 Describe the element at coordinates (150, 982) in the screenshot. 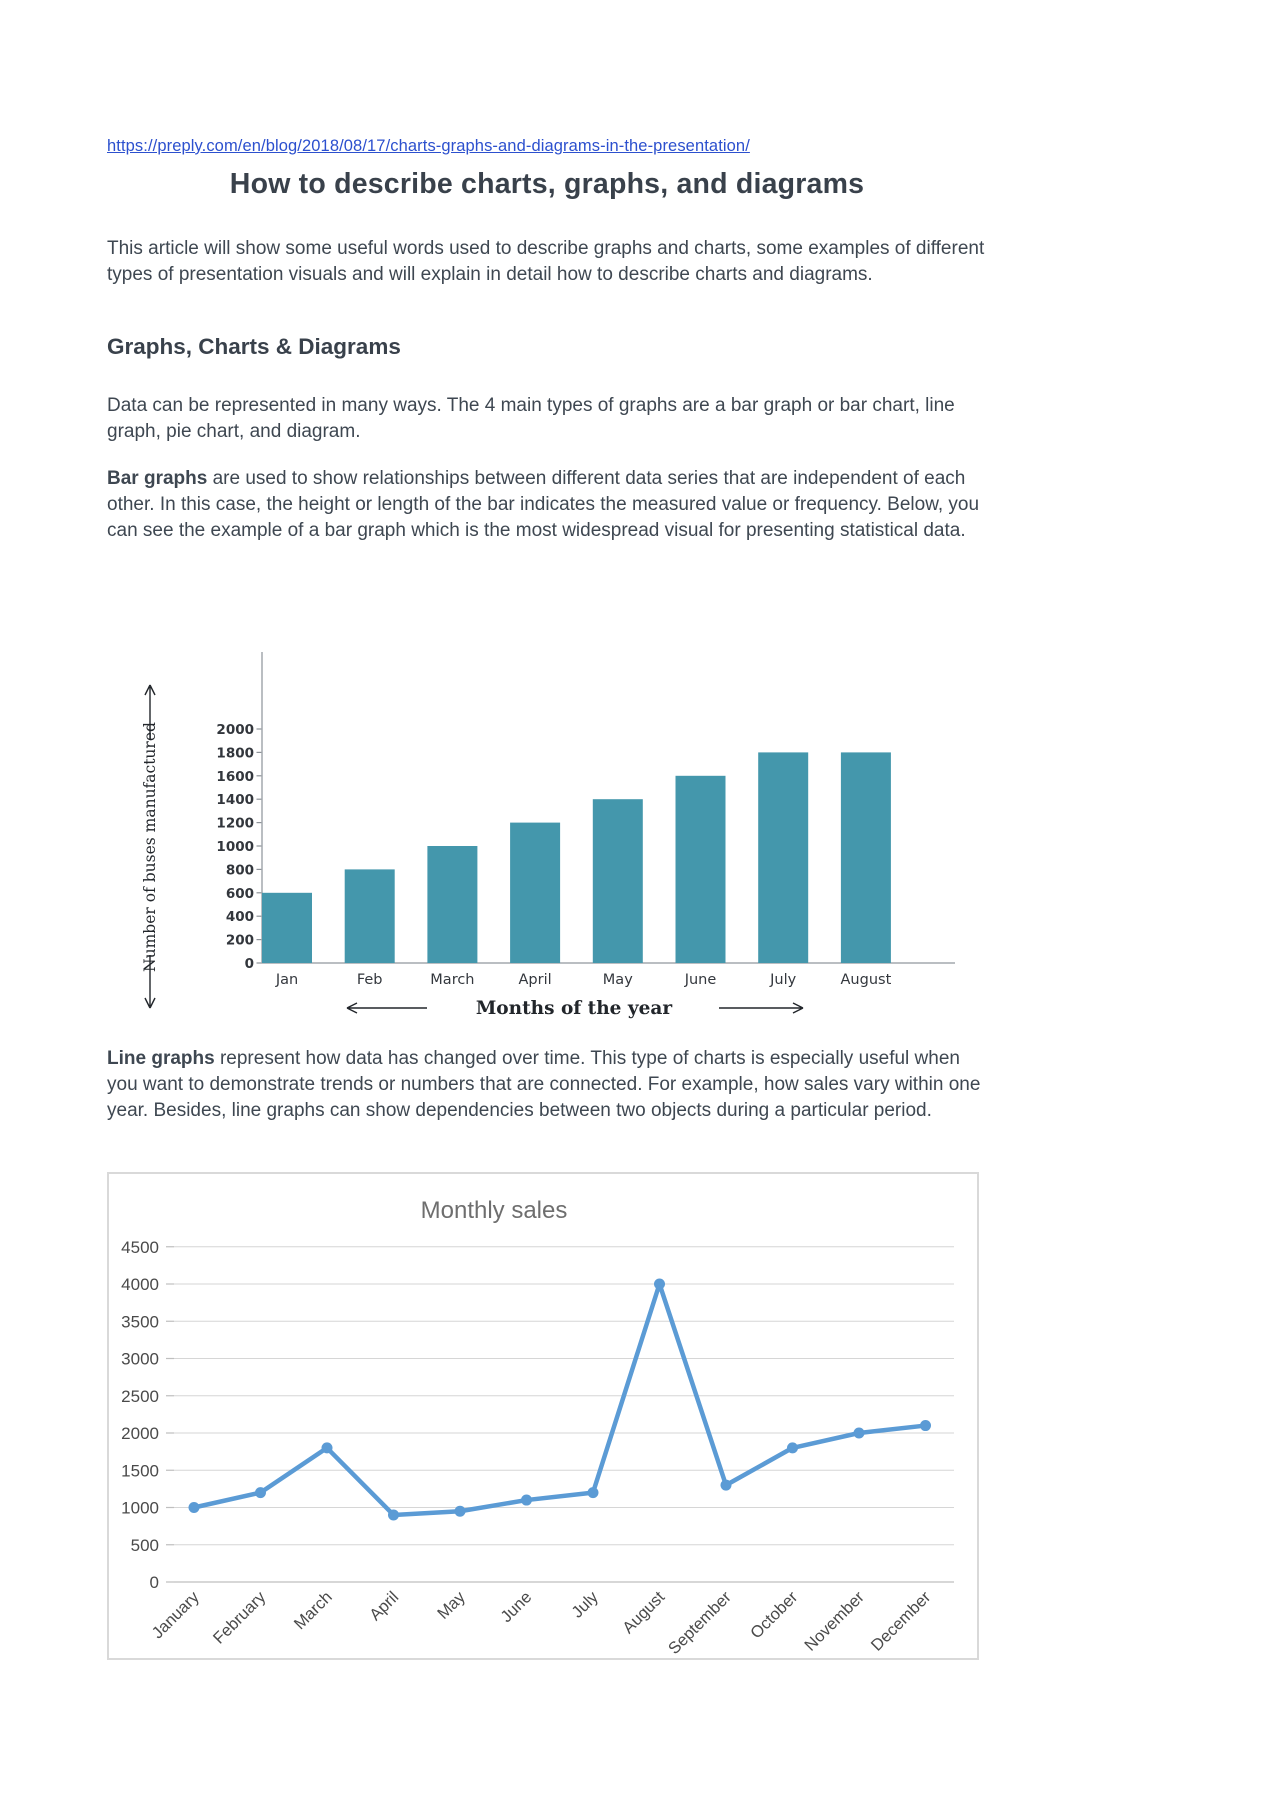

I see `down-arrow-icon` at that location.